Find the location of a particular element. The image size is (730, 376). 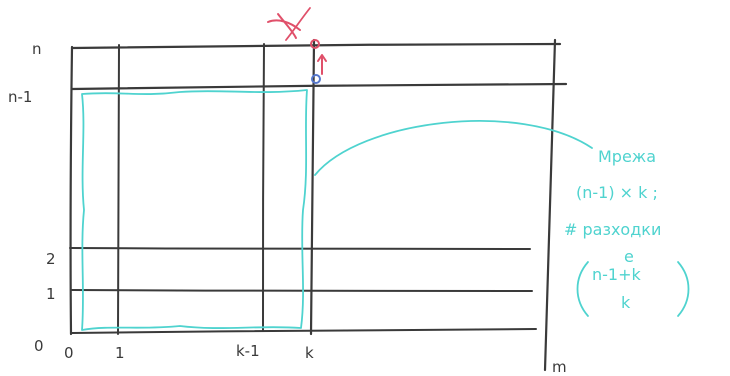

y-label-n-minus-1: n-1 is located at coordinates (20, 97).